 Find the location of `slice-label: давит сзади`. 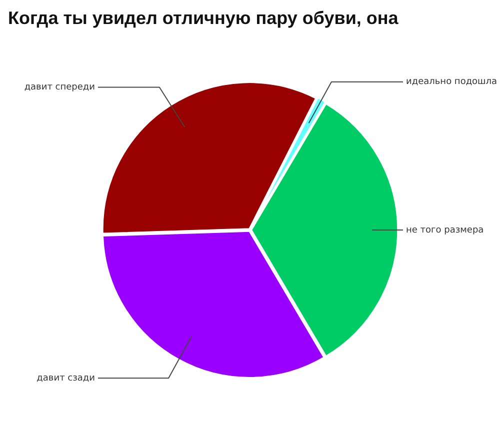

slice-label: давит сзади is located at coordinates (66, 378).